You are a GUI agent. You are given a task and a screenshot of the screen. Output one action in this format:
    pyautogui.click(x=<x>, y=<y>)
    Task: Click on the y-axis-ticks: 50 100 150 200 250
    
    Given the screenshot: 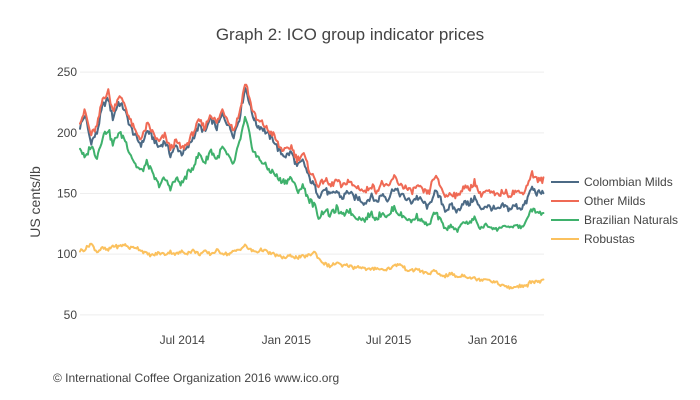 What is the action you would take?
    pyautogui.click(x=67, y=193)
    